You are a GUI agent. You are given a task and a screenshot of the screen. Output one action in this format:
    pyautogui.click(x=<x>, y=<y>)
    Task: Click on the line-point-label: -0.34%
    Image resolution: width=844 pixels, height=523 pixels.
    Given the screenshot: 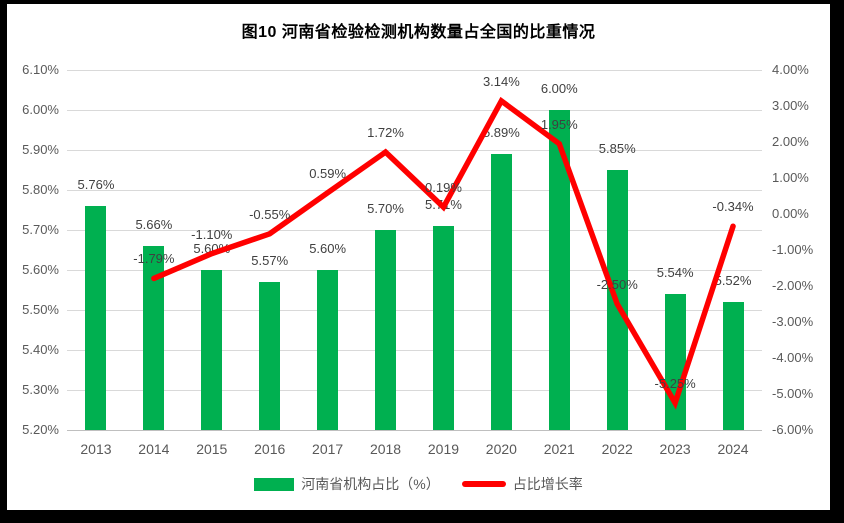 What is the action you would take?
    pyautogui.click(x=733, y=207)
    